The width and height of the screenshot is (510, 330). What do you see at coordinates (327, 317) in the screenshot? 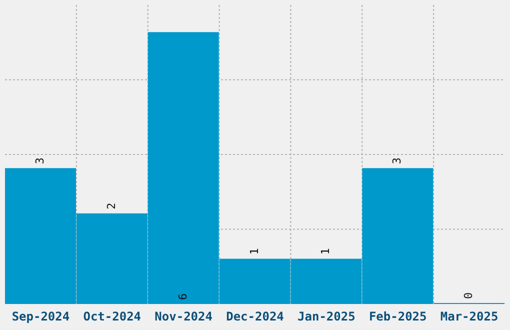
I see `x-tick-label: Jan-2025` at bounding box center [327, 317].